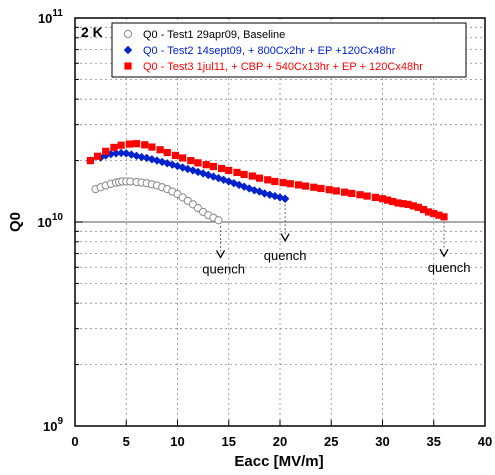 This screenshot has height=475, width=495. Describe the element at coordinates (126, 441) in the screenshot. I see `x-tick-label: 5` at that location.